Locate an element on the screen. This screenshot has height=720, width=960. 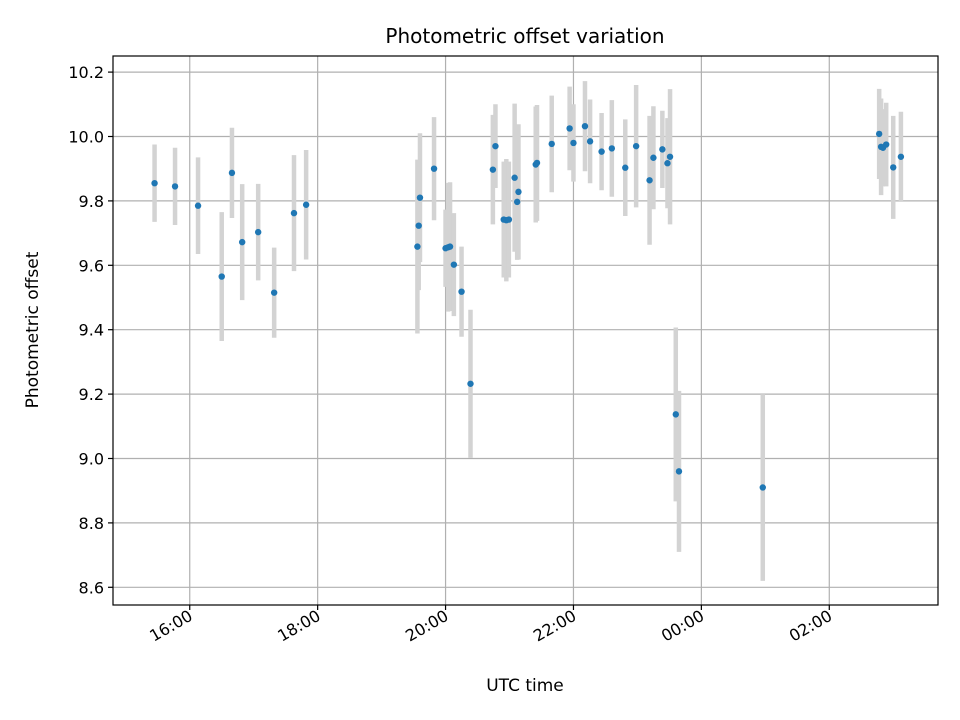
x-axis-label: UTC time is located at coordinates (525, 686).